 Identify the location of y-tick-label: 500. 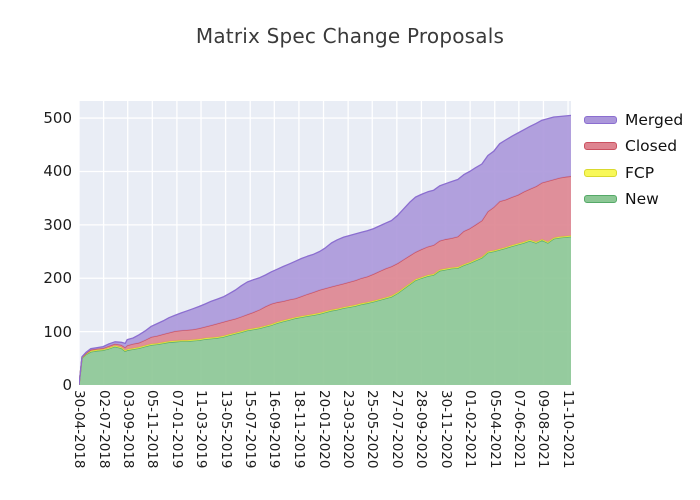
(57, 118).